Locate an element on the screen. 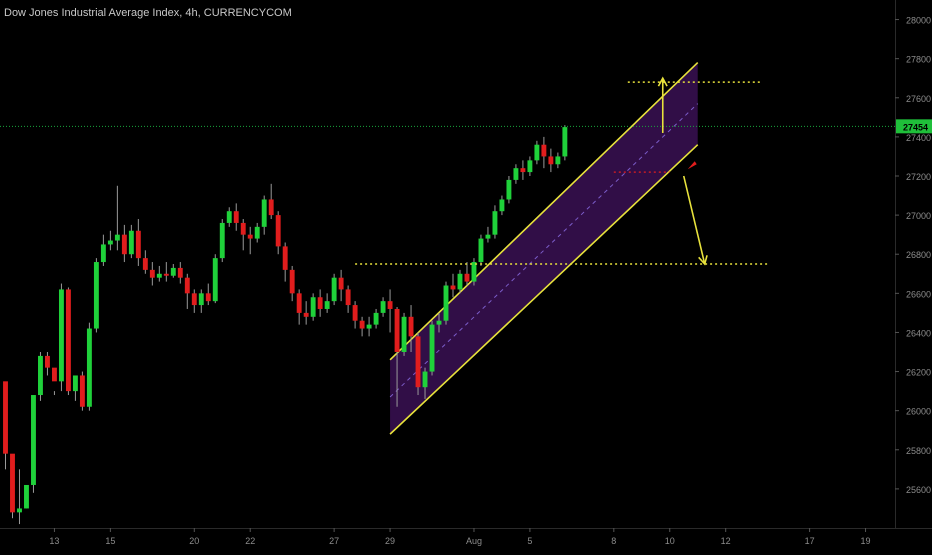 The height and width of the screenshot is (555, 932). price-tick-label: 26000 is located at coordinates (918, 412).